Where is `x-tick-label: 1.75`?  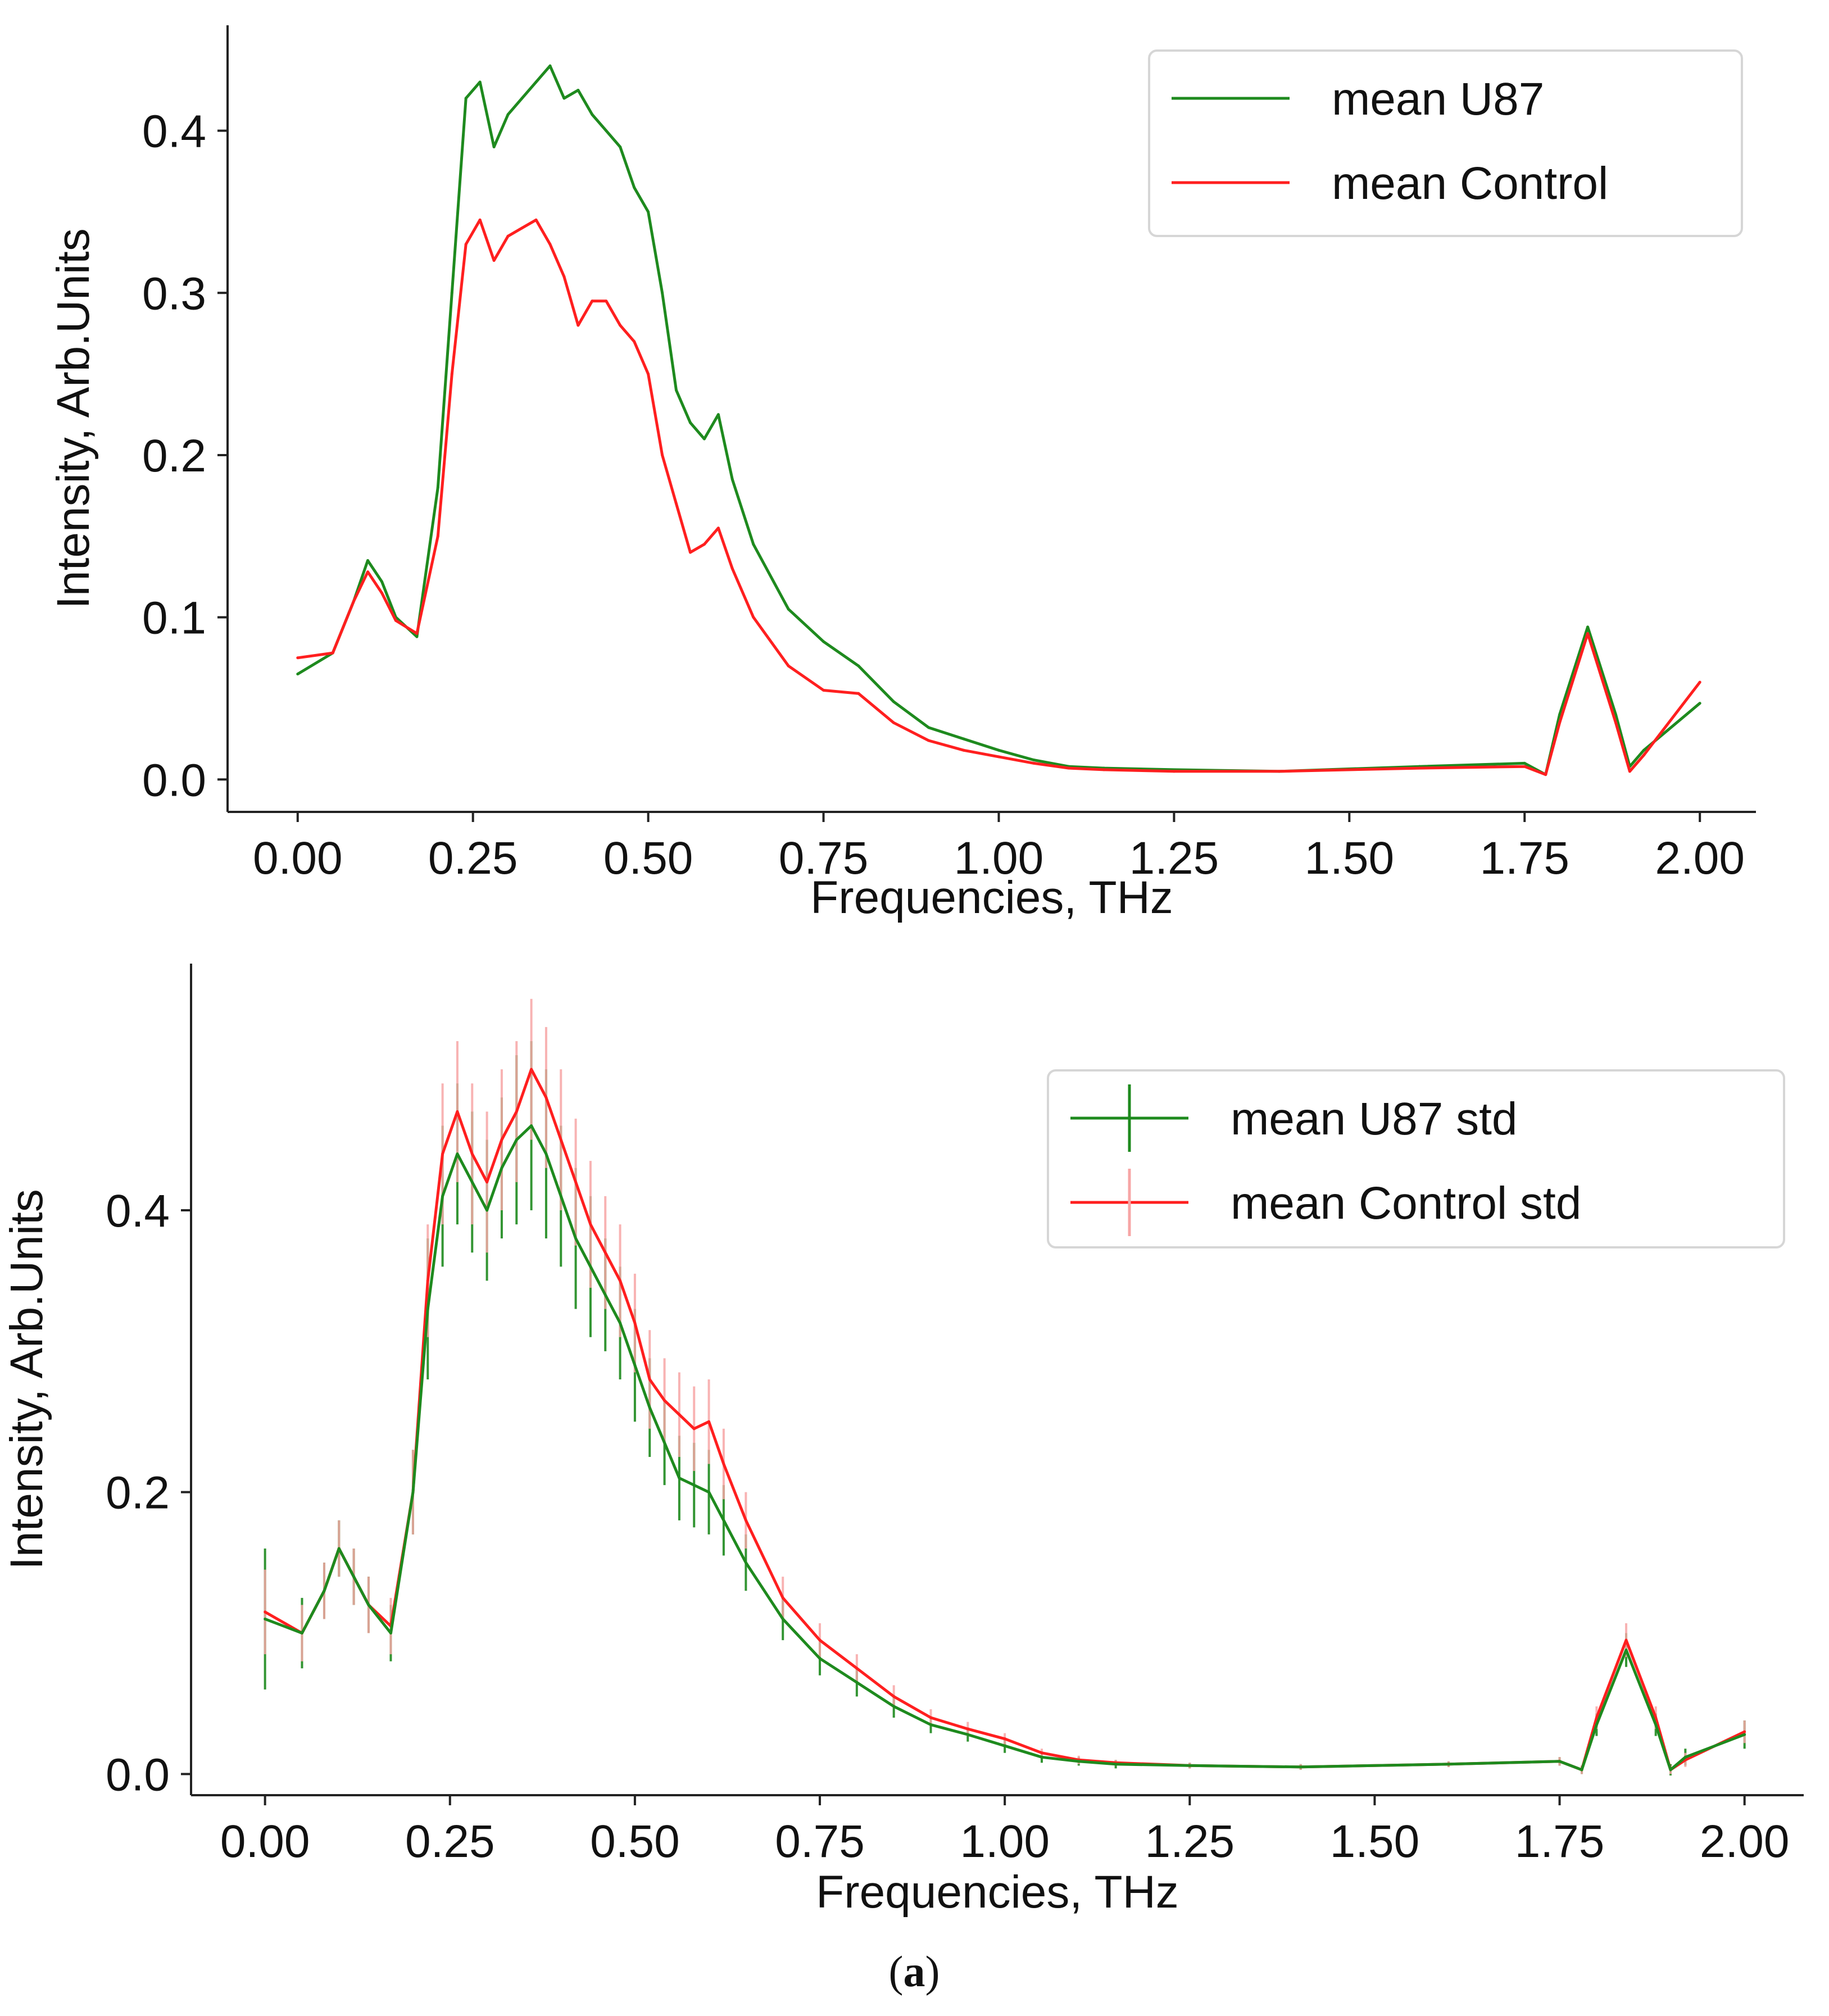 x-tick-label: 1.75 is located at coordinates (1560, 1841).